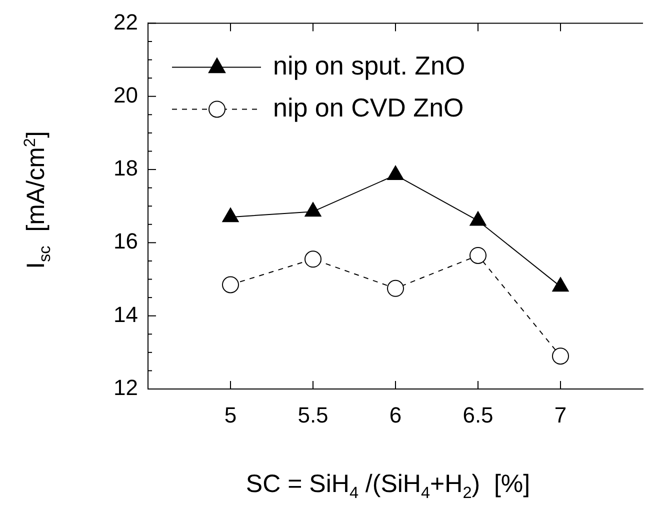 Image resolution: width=653 pixels, height=524 pixels. I want to click on x-tick-label: 5, so click(230, 415).